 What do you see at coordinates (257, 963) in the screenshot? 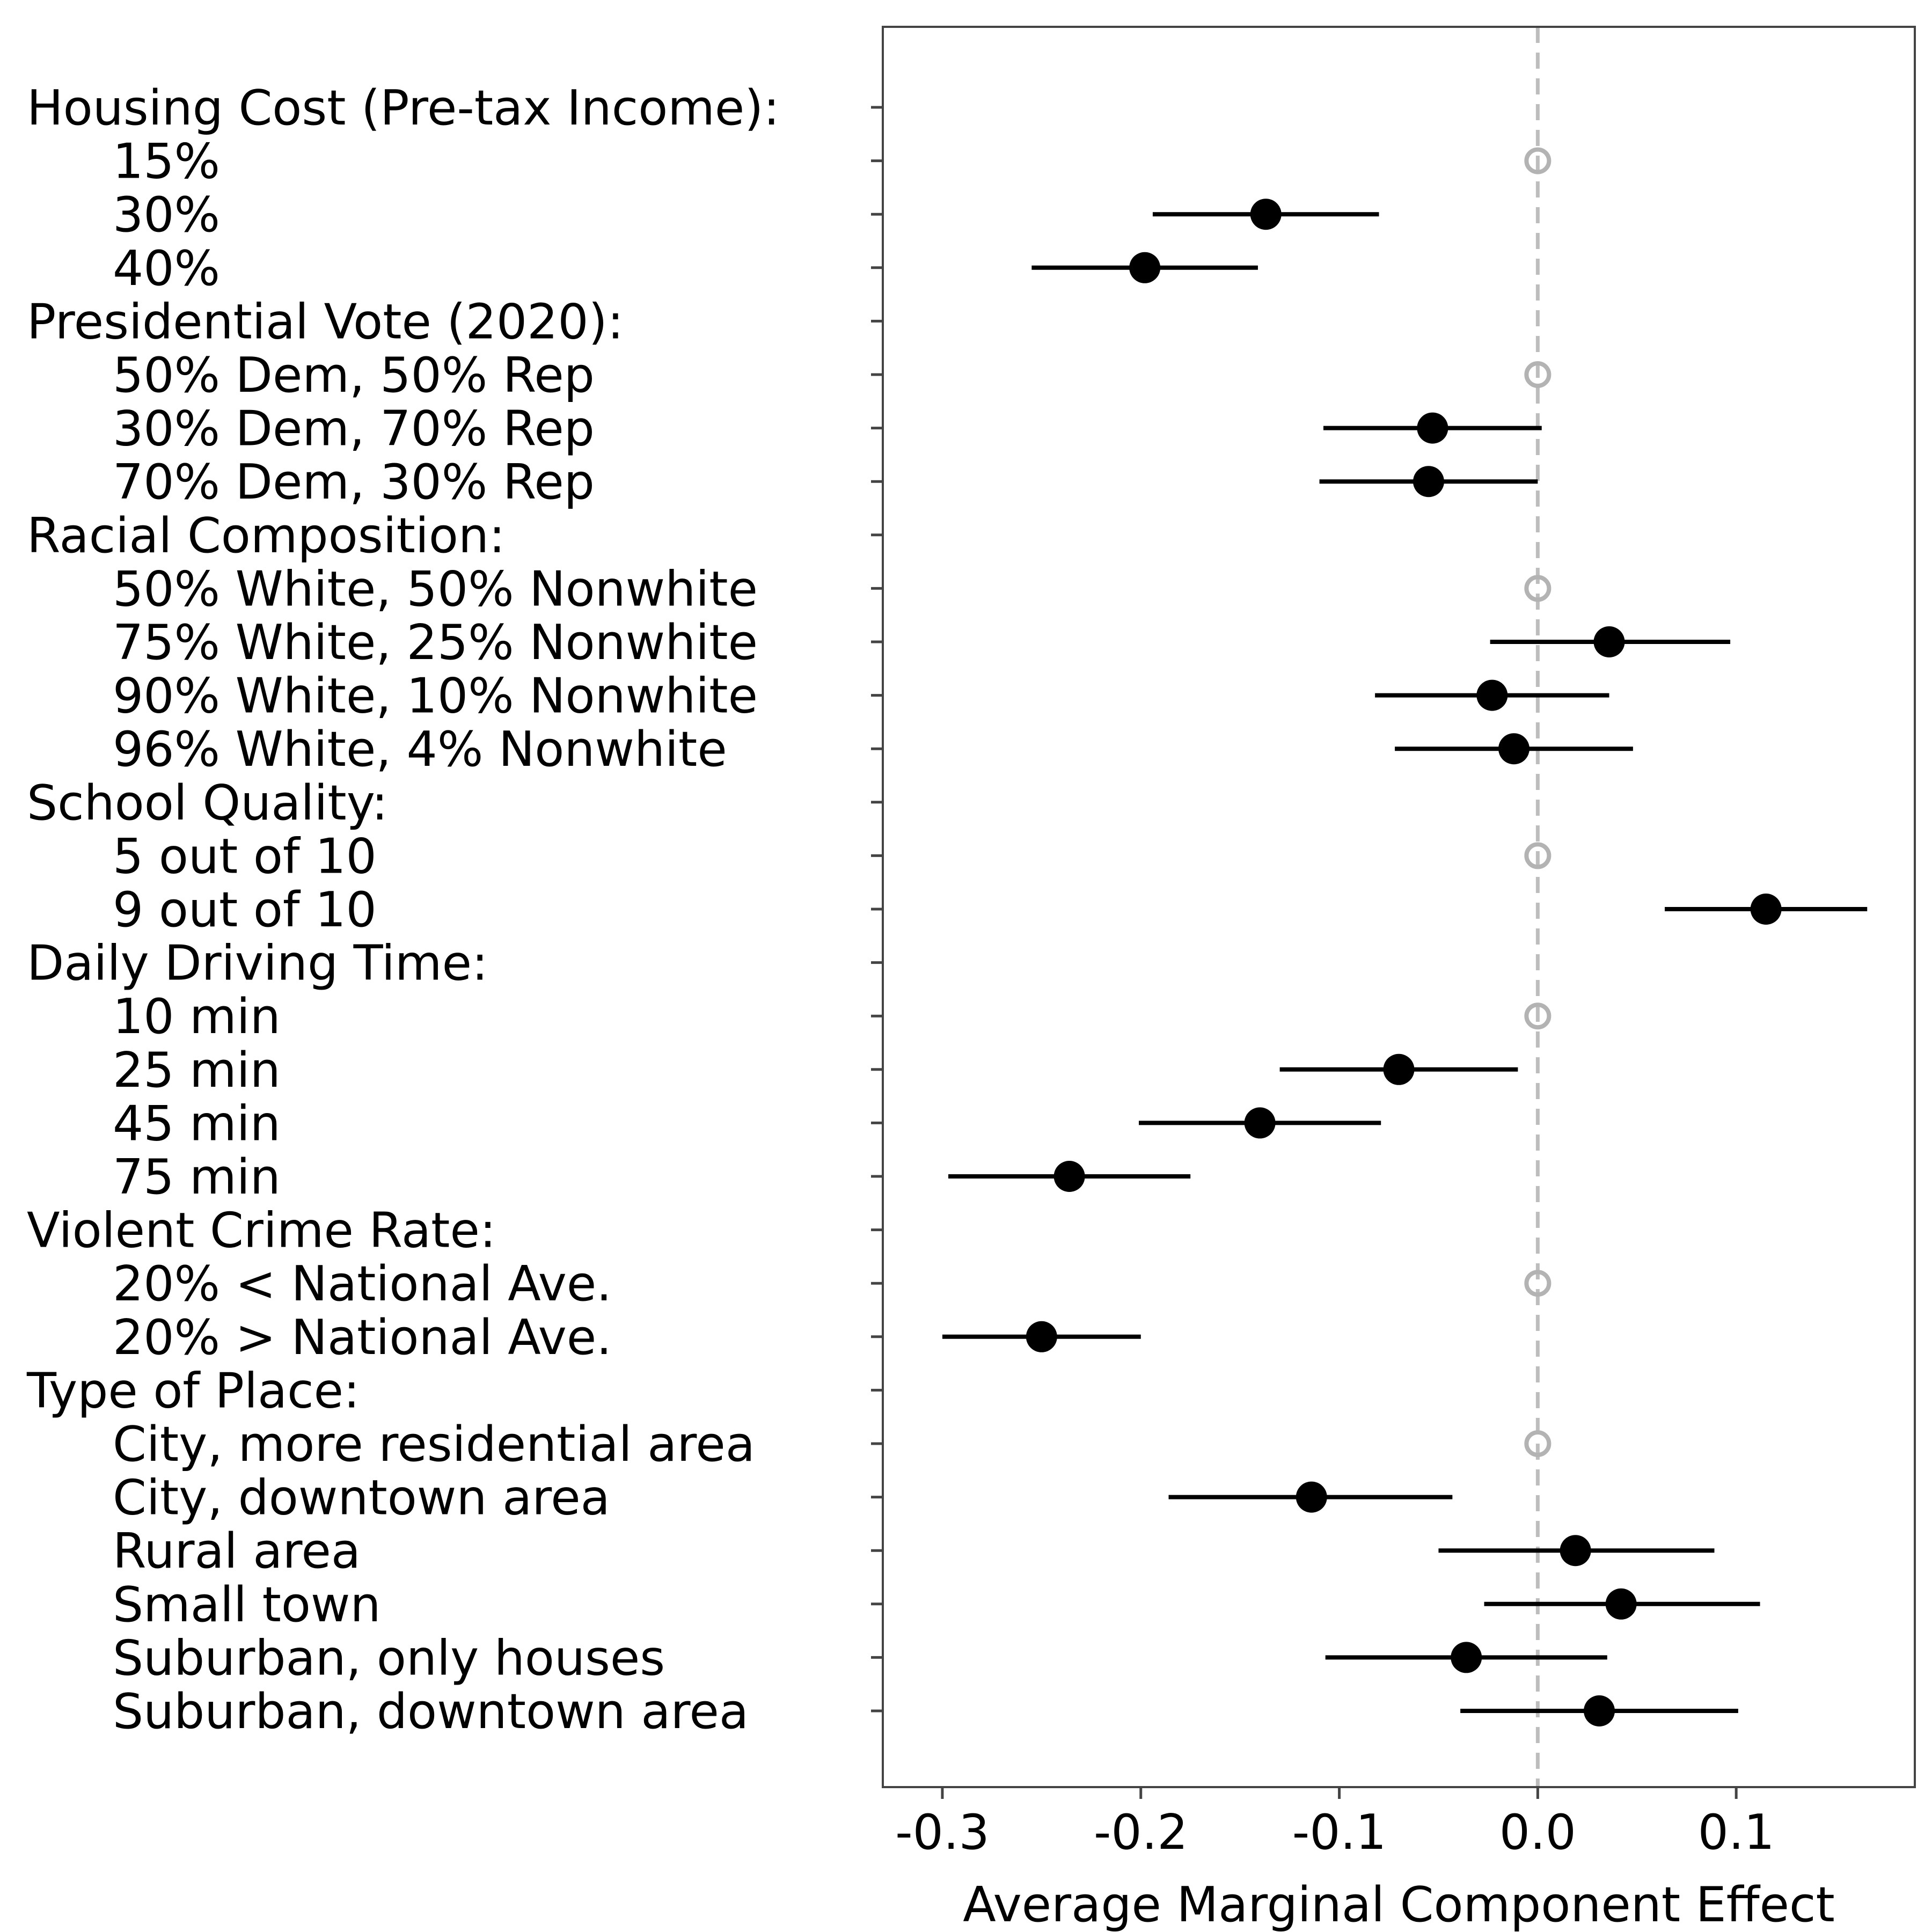
I see `attribute-header-label: Daily Driving Time:` at bounding box center [257, 963].